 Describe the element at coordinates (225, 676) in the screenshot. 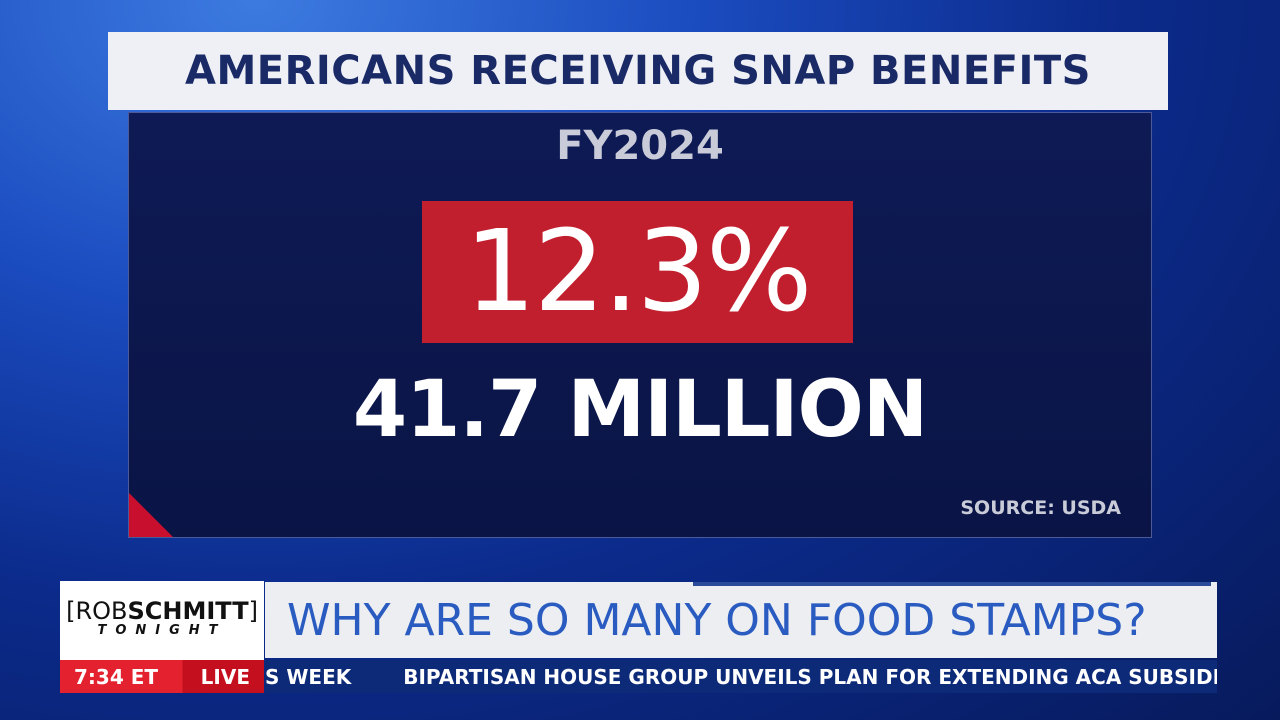

I see `live-badge: LIVE` at that location.